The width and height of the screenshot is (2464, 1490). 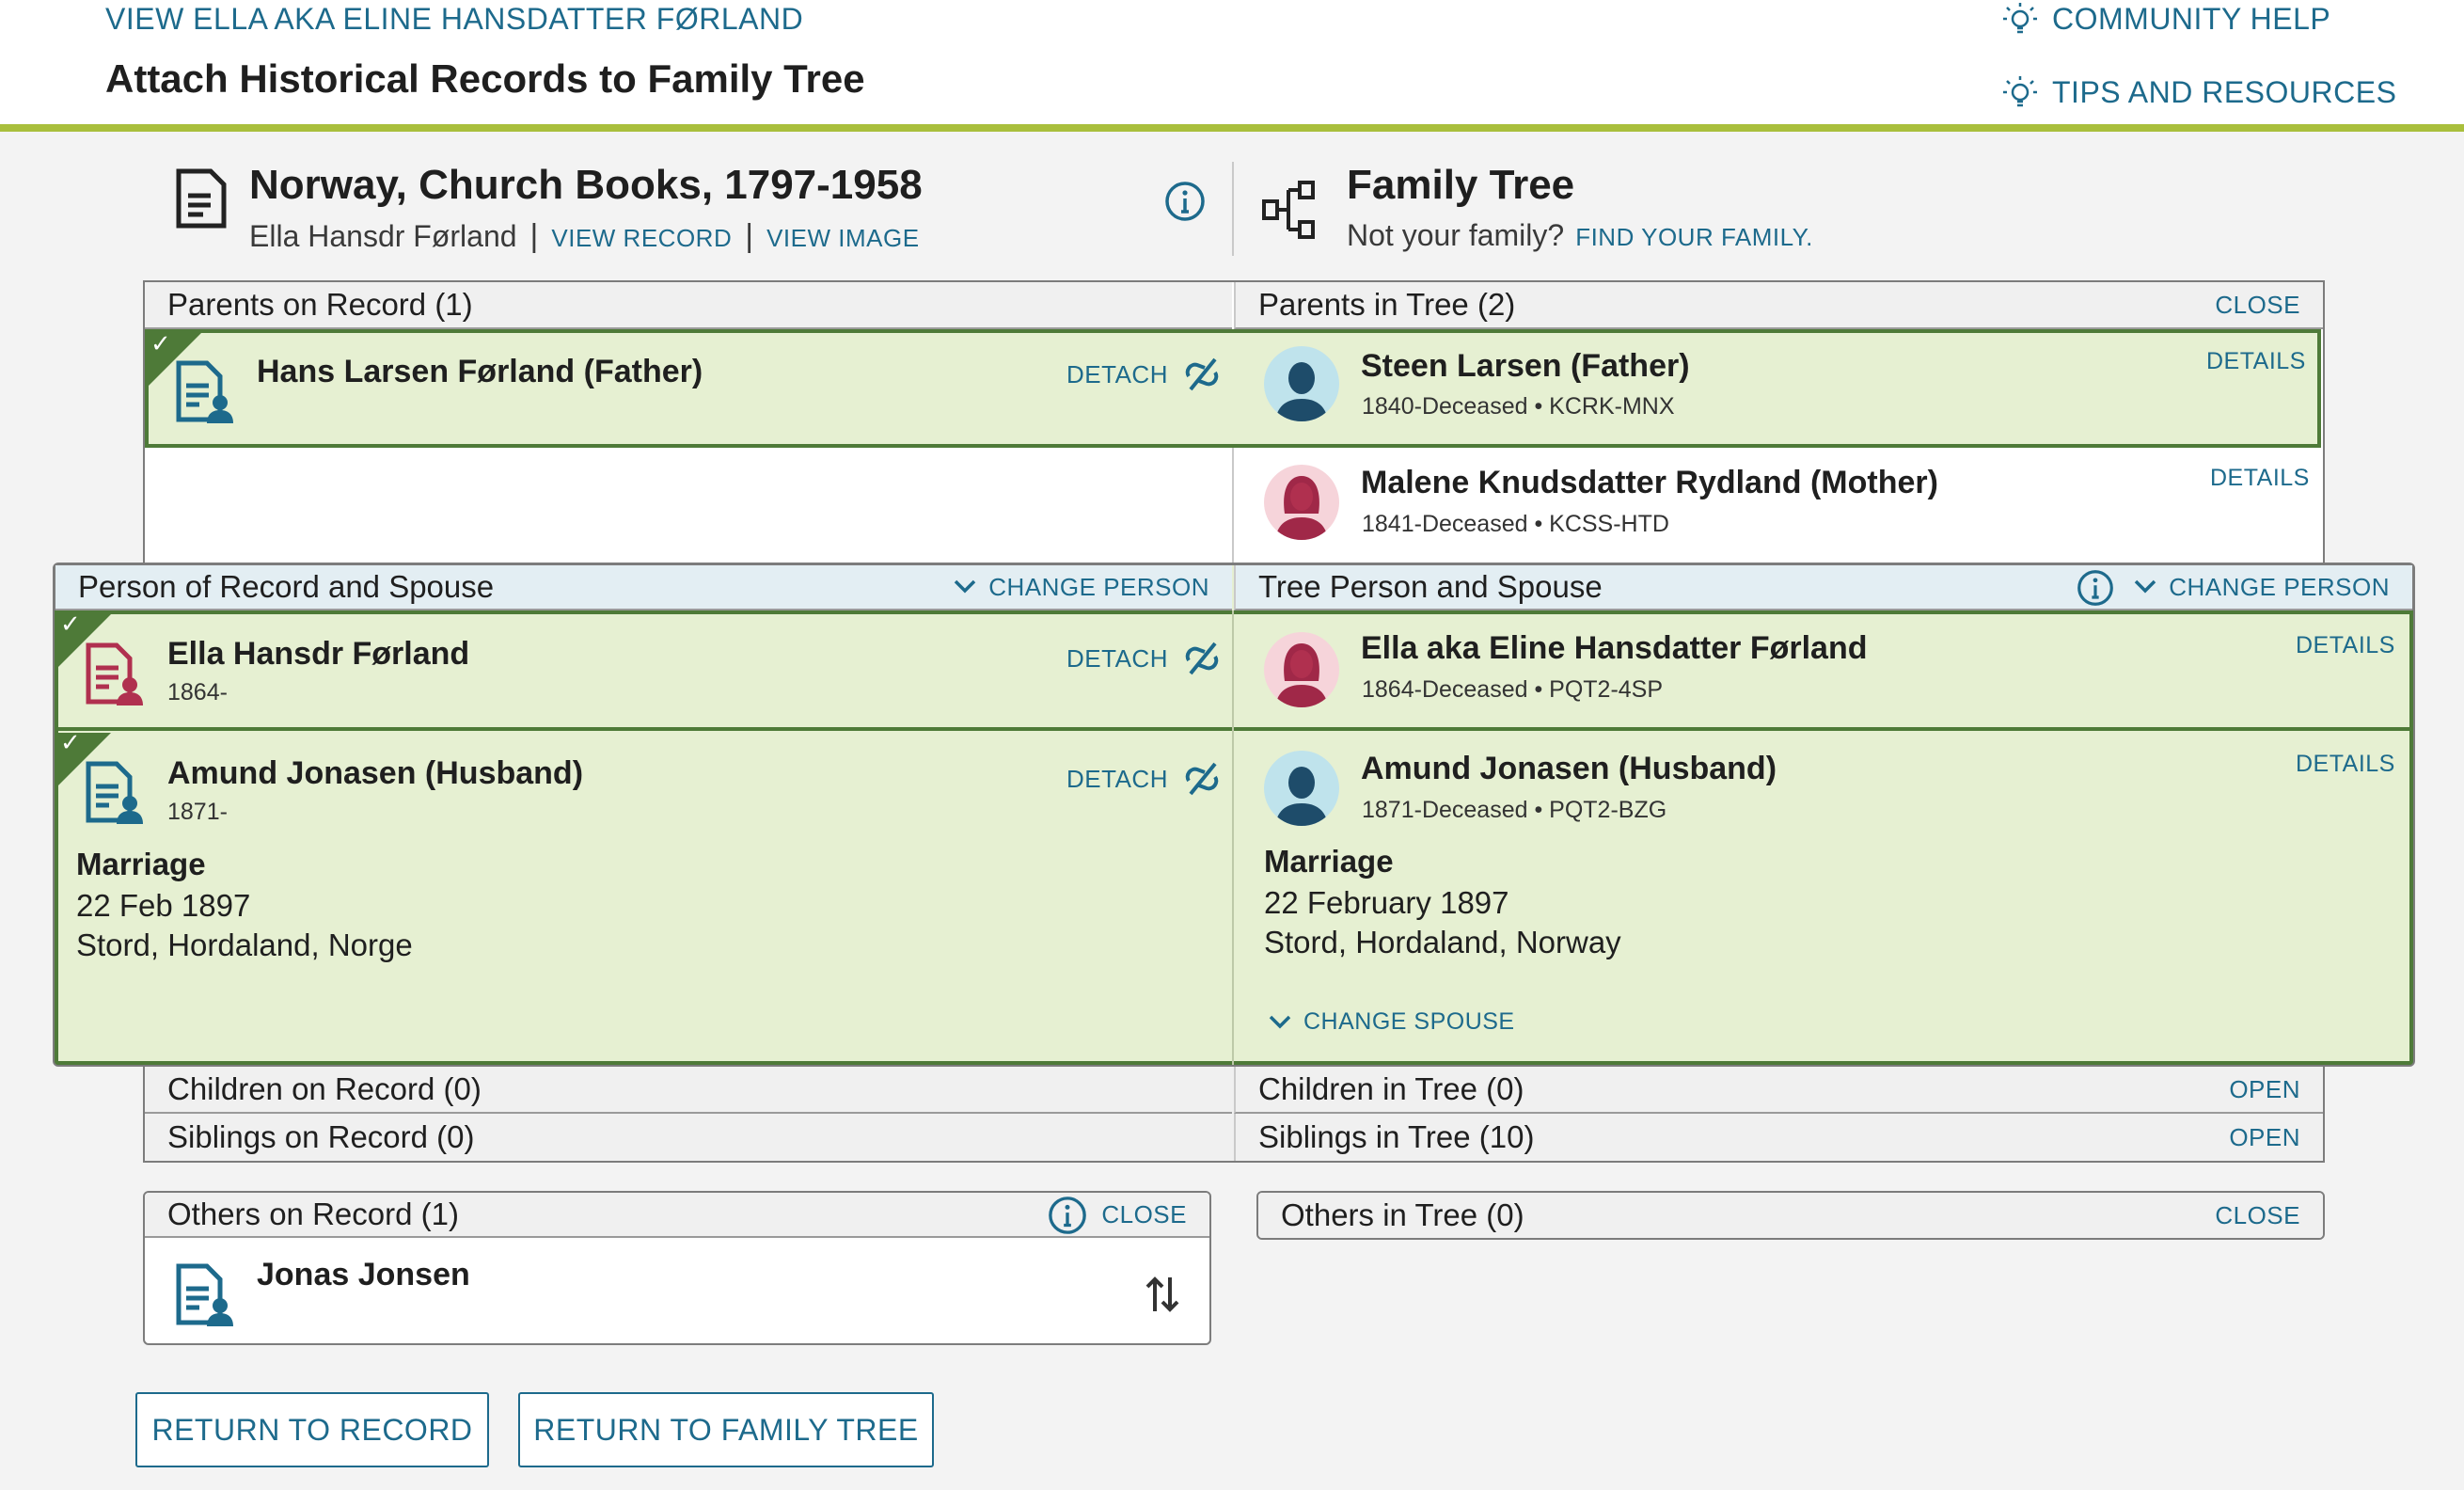 I want to click on others-tree-close-link: CLOSE, so click(x=2257, y=1214).